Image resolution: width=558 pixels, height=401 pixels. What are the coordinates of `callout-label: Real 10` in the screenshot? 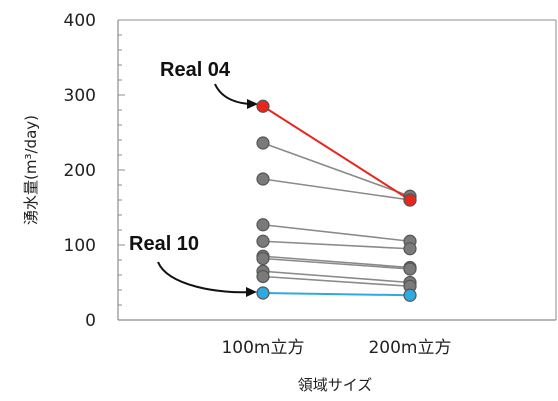 It's located at (164, 244).